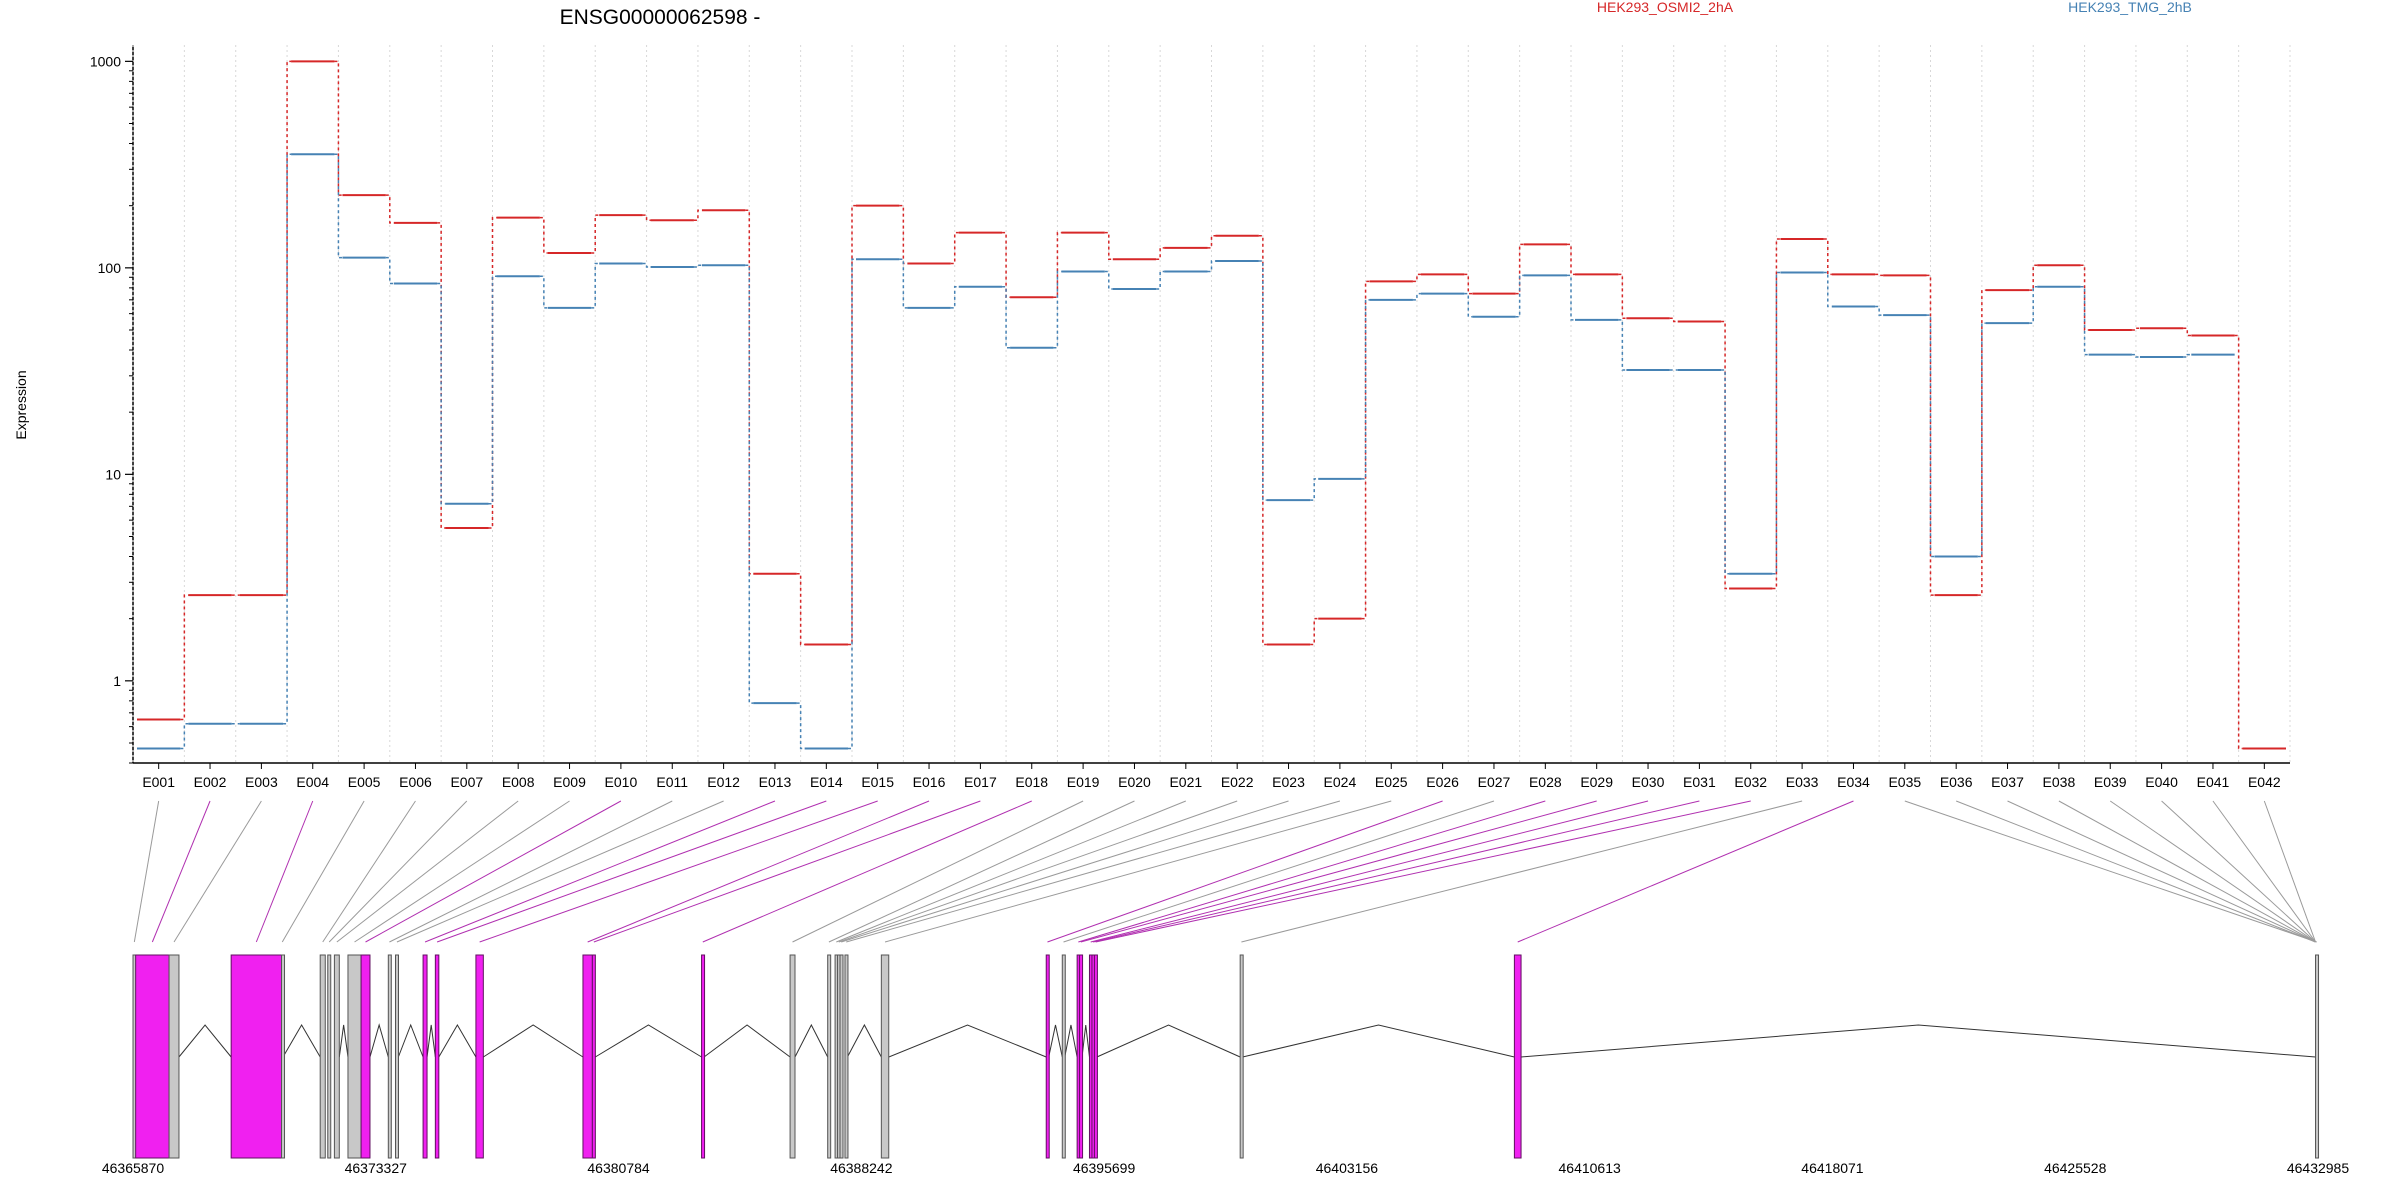 The height and width of the screenshot is (1200, 2400). What do you see at coordinates (569, 782) in the screenshot?
I see `x-tick-label: E009` at bounding box center [569, 782].